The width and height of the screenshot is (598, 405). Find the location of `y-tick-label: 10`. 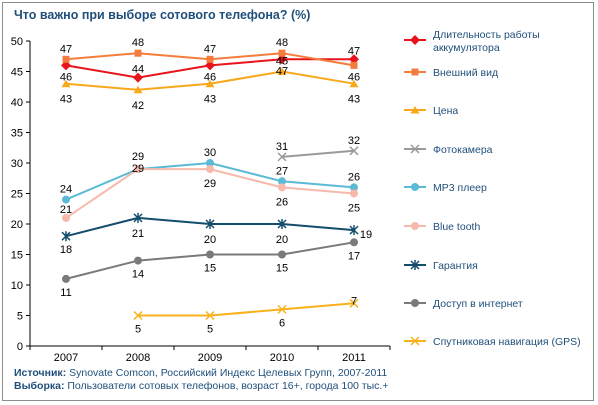

y-tick-label: 10 is located at coordinates (17, 286).